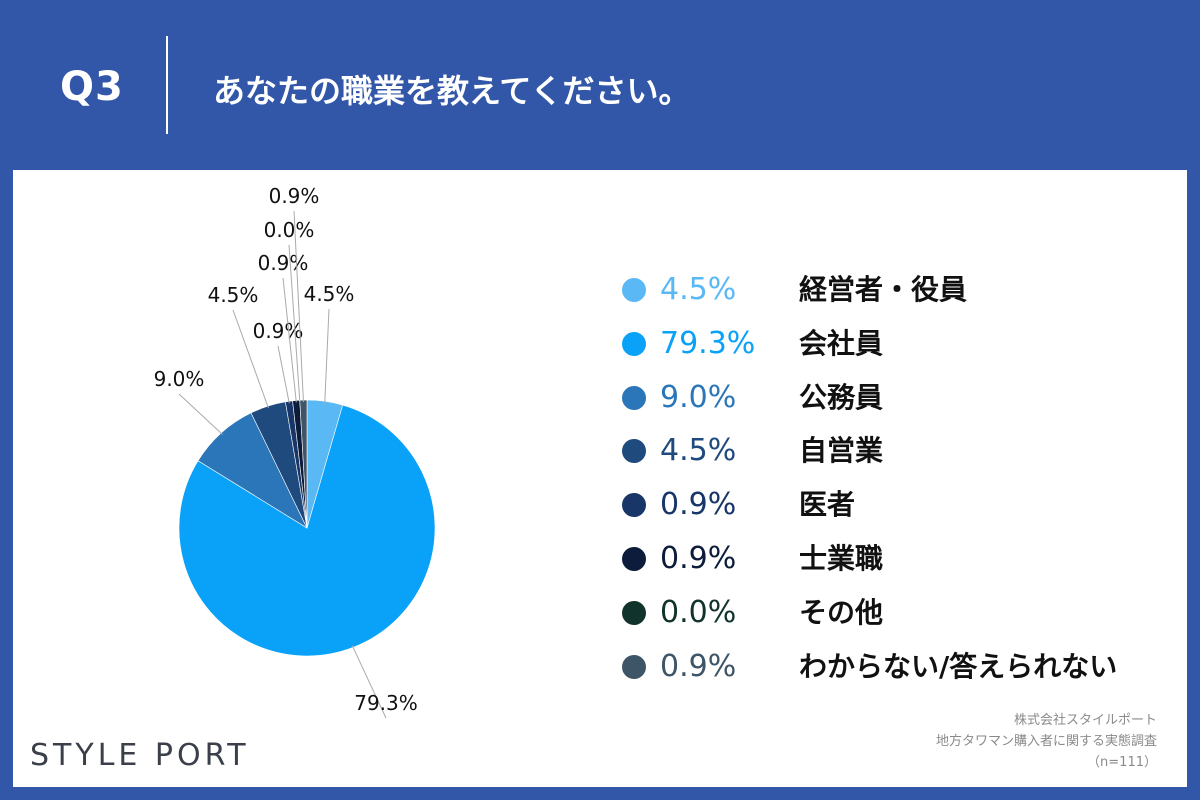 The image size is (1200, 800). What do you see at coordinates (698, 612) in the screenshot?
I see `legend-percent: 0.0%` at bounding box center [698, 612].